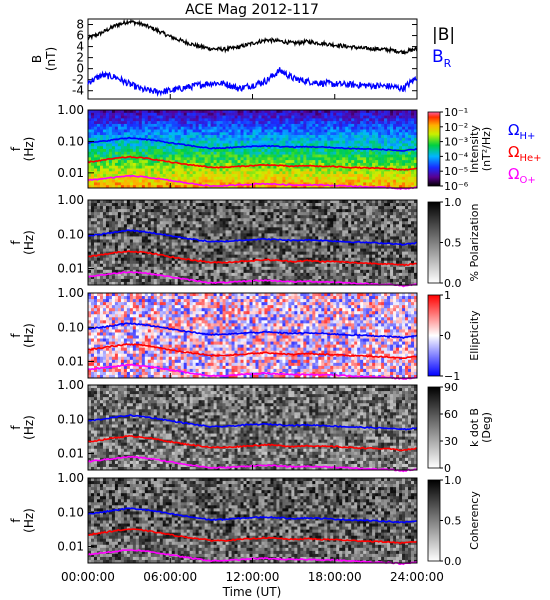 This screenshot has height=600, width=550. I want to click on series-line-total-b, so click(252, 37).